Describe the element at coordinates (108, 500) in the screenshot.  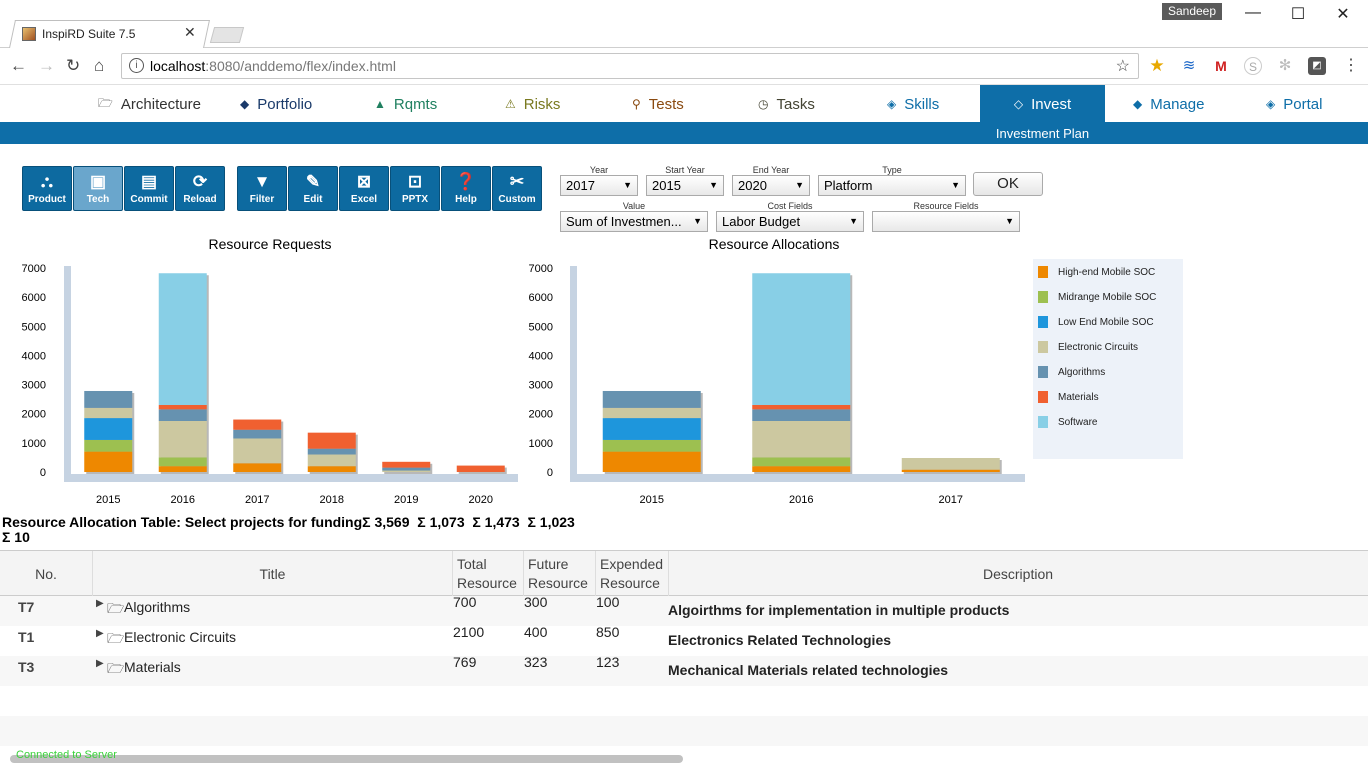
I see `x-tick-label: 2015` at that location.